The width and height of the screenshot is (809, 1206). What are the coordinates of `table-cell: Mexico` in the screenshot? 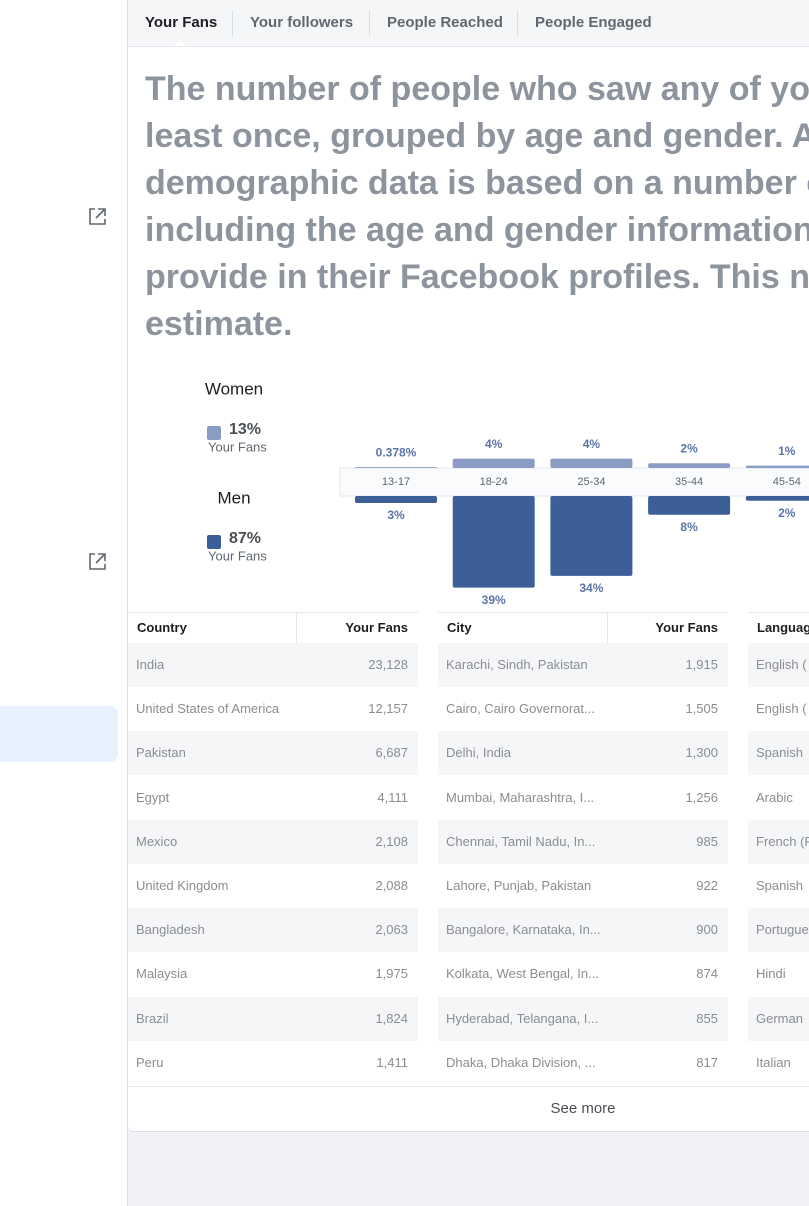 It's located at (157, 841).